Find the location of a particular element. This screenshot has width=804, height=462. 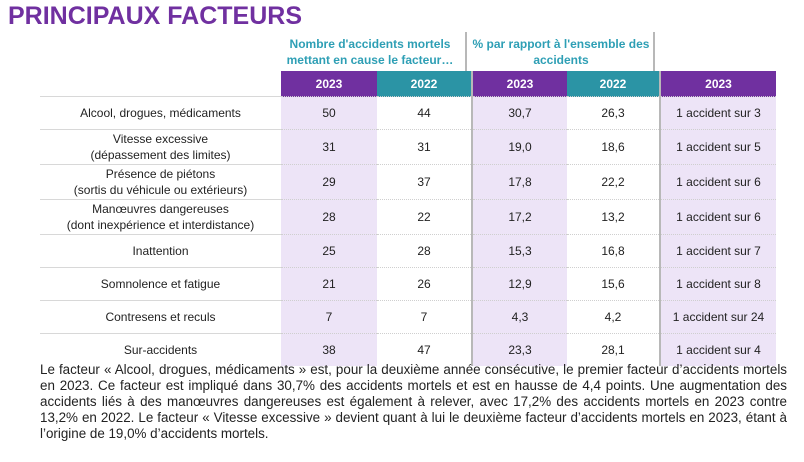

percent-2022: 26,3 is located at coordinates (613, 113).